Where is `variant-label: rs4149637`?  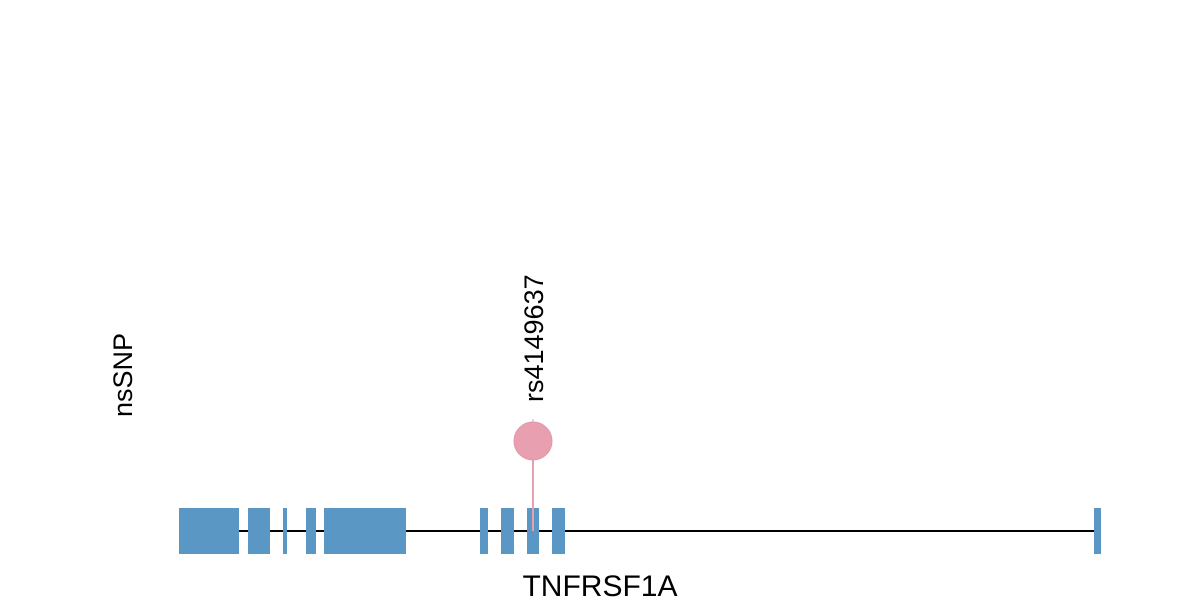 variant-label: rs4149637 is located at coordinates (534, 338).